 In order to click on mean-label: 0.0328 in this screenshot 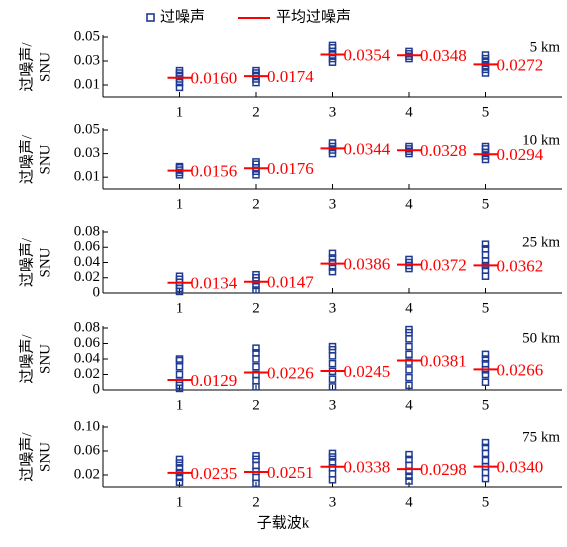, I will do `click(443, 150)`.